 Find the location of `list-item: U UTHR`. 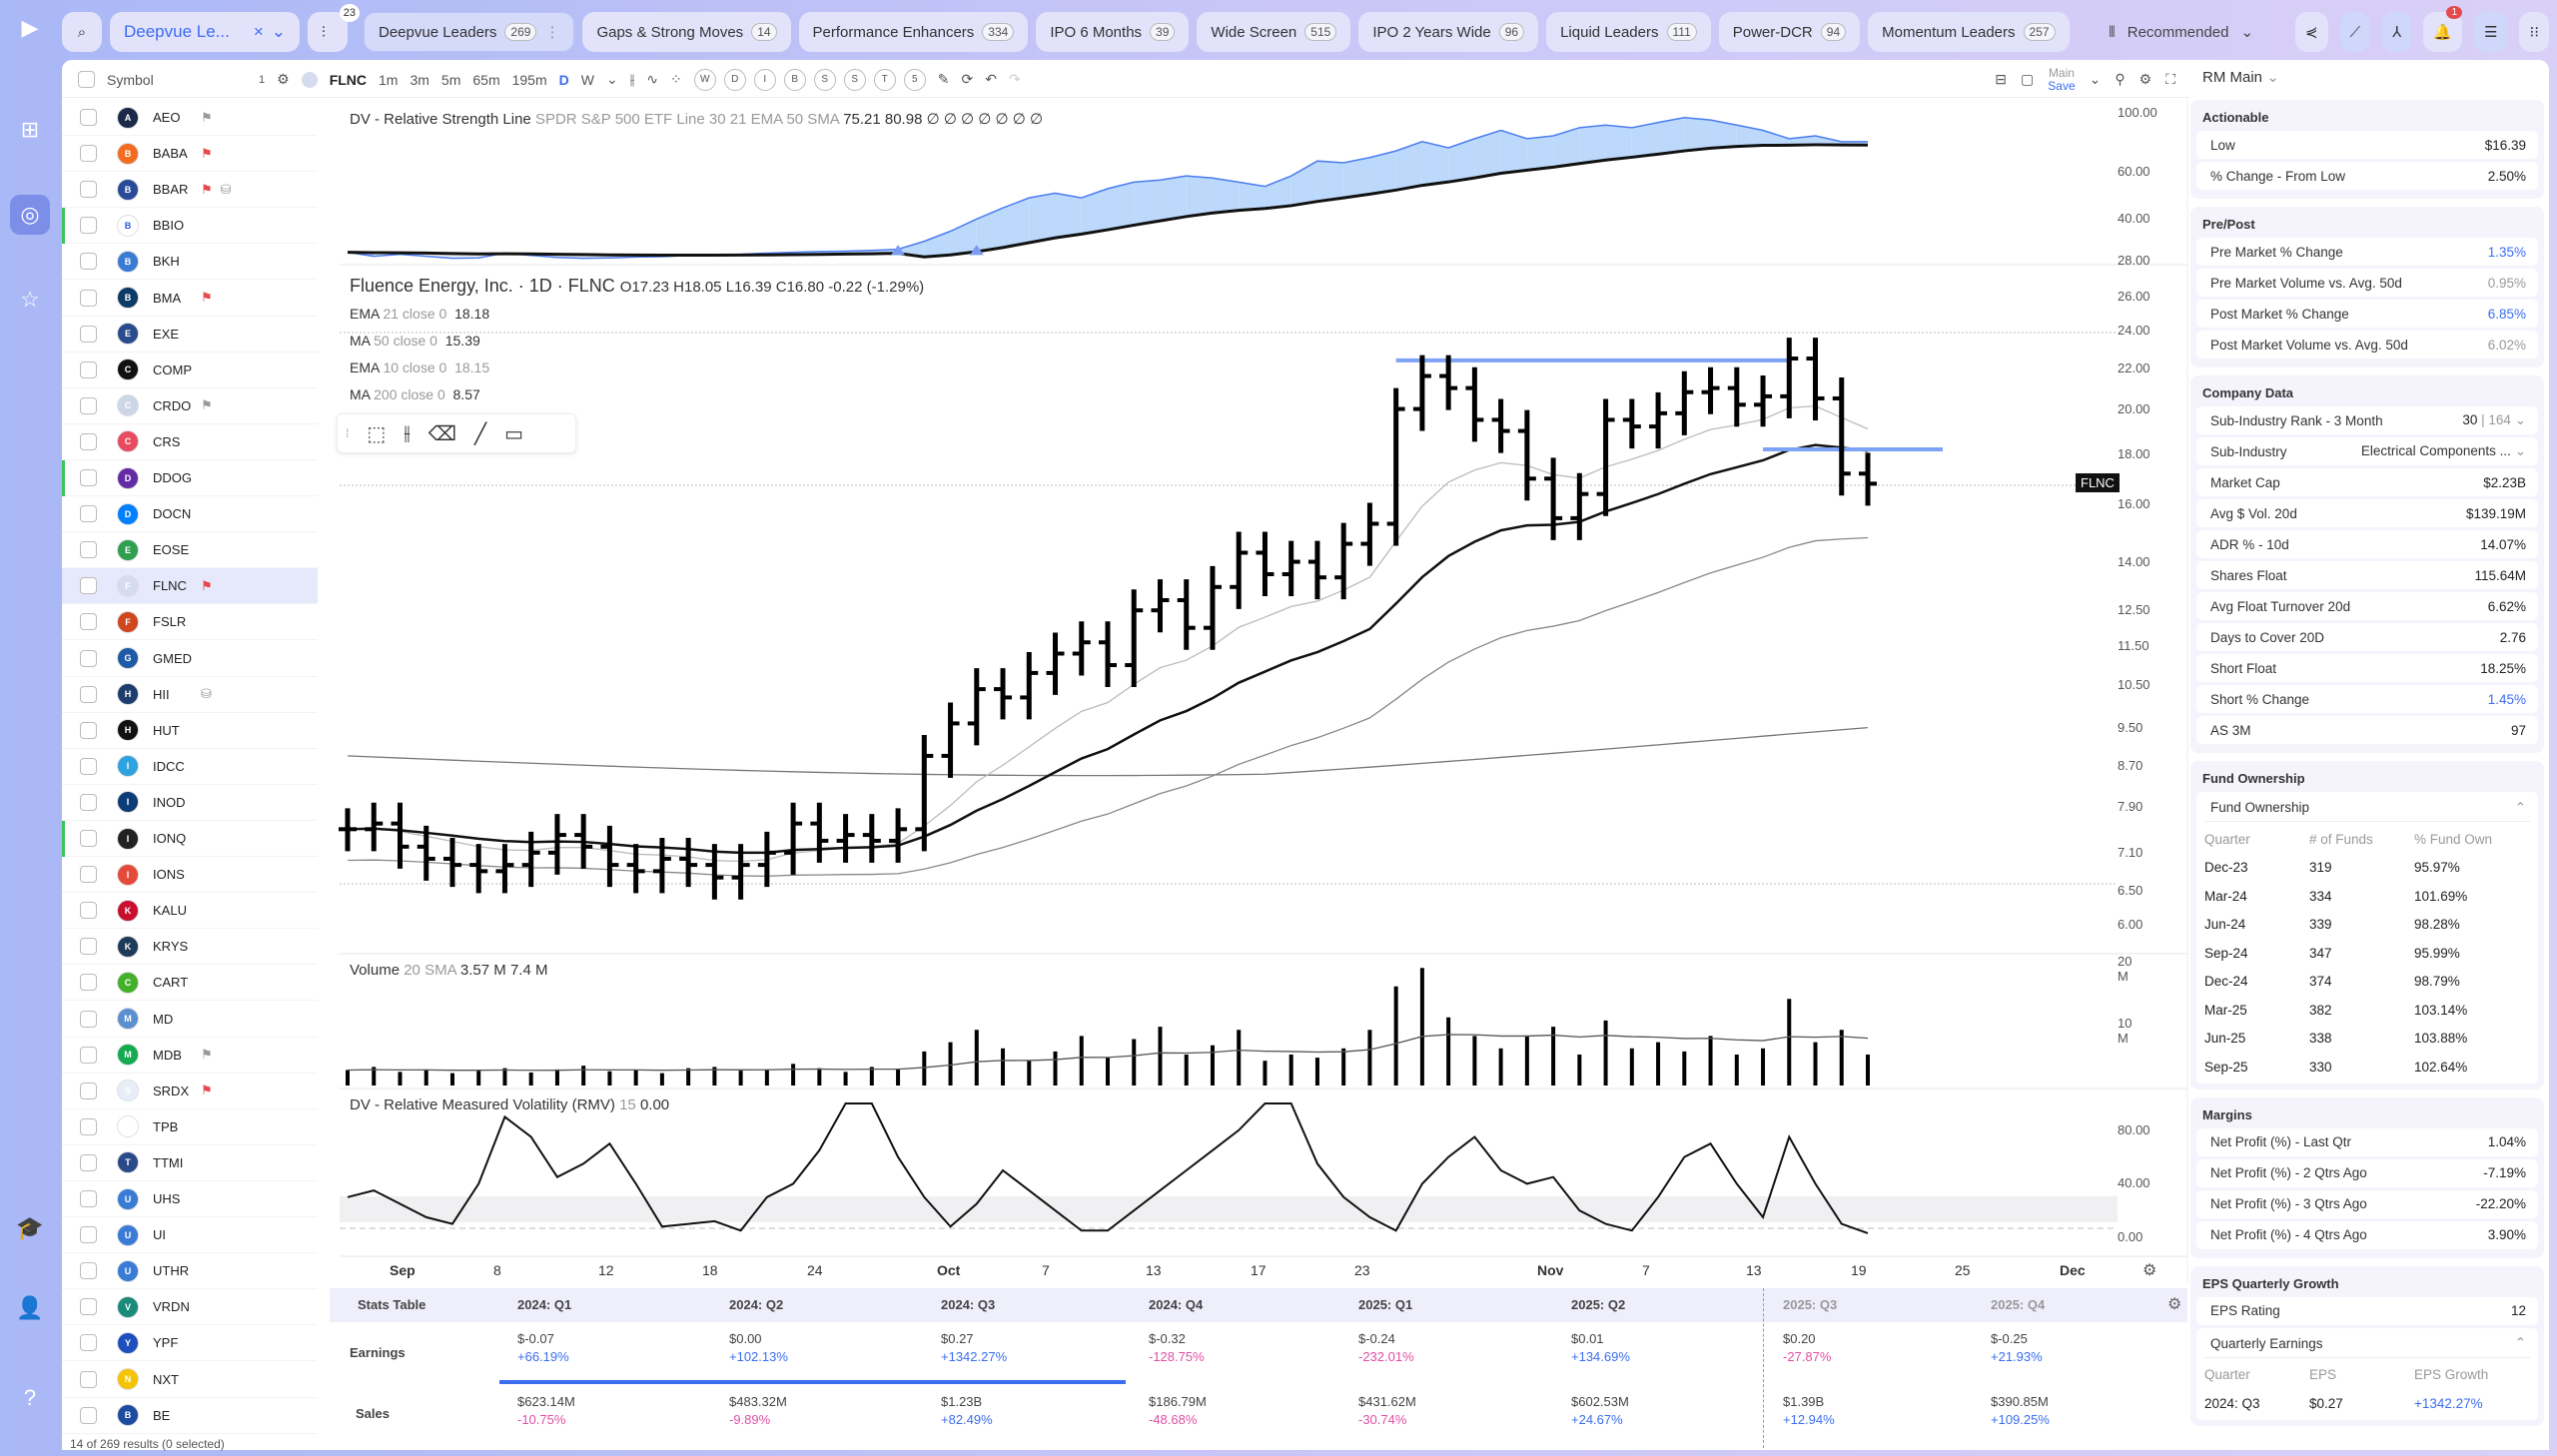

list-item: U UTHR is located at coordinates (190, 1271).